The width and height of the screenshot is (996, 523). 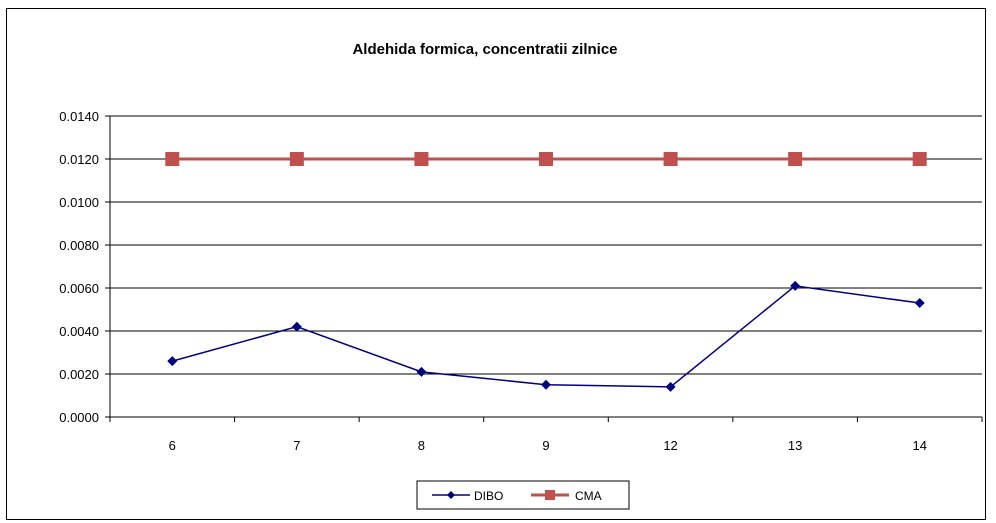 I want to click on x-tick-label: 13, so click(x=795, y=445).